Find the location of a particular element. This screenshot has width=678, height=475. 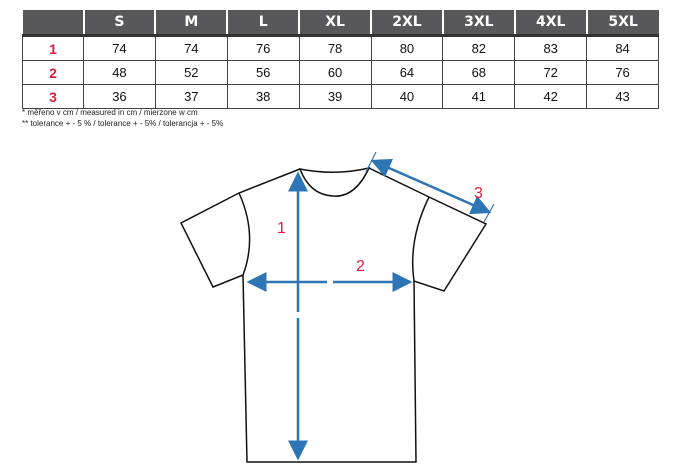

table-cell: 38 is located at coordinates (263, 96).